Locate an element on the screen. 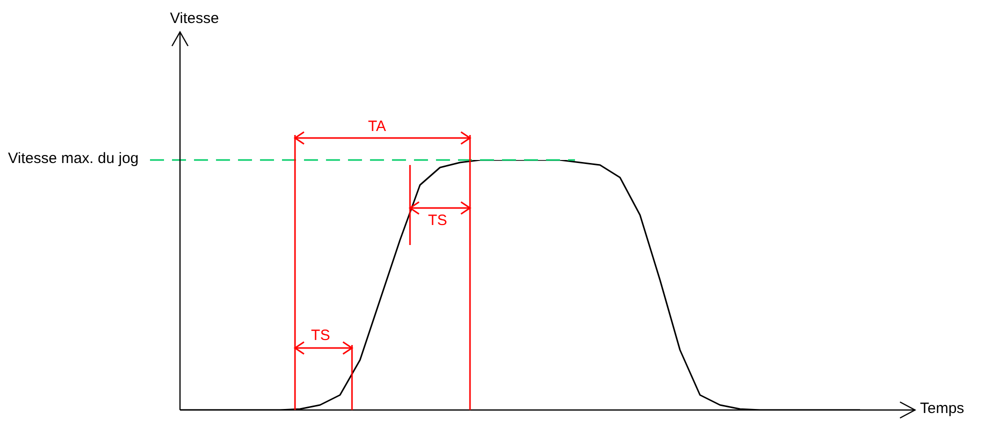 The width and height of the screenshot is (989, 421). text: TA is located at coordinates (377, 126).